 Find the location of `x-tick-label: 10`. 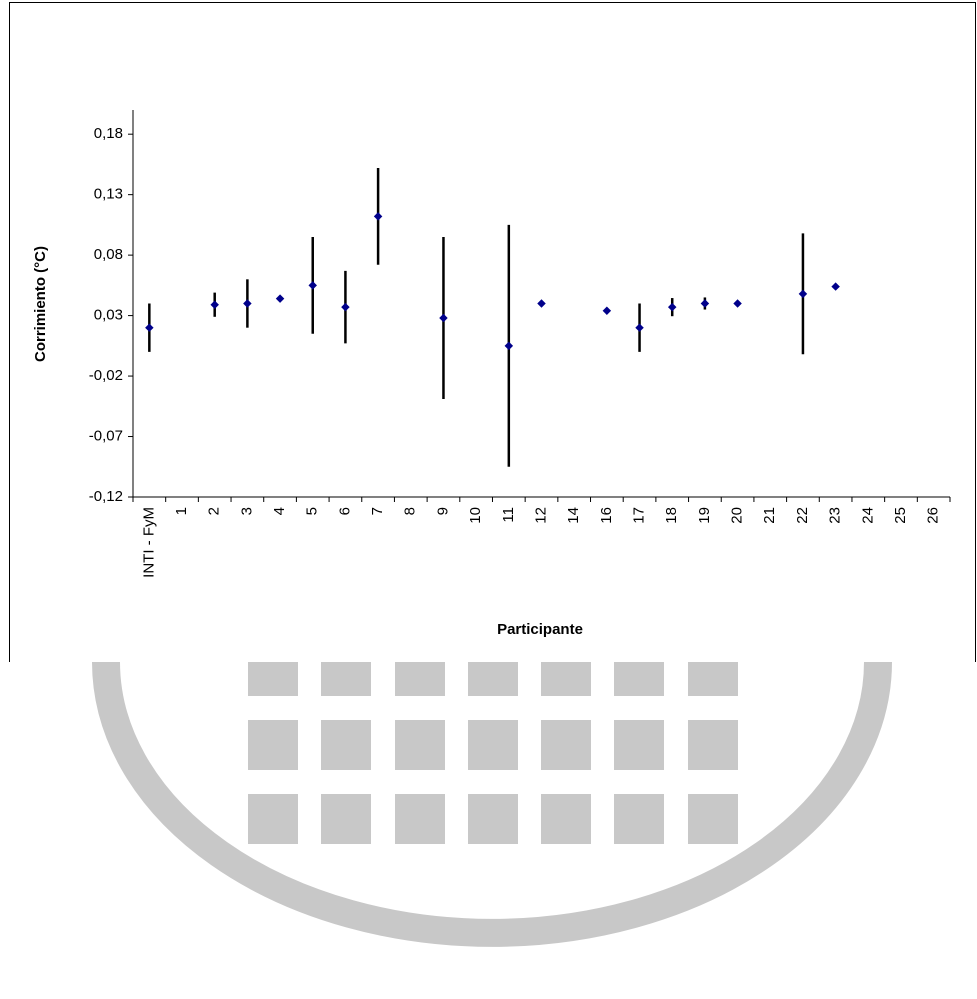

x-tick-label: 10 is located at coordinates (475, 515).